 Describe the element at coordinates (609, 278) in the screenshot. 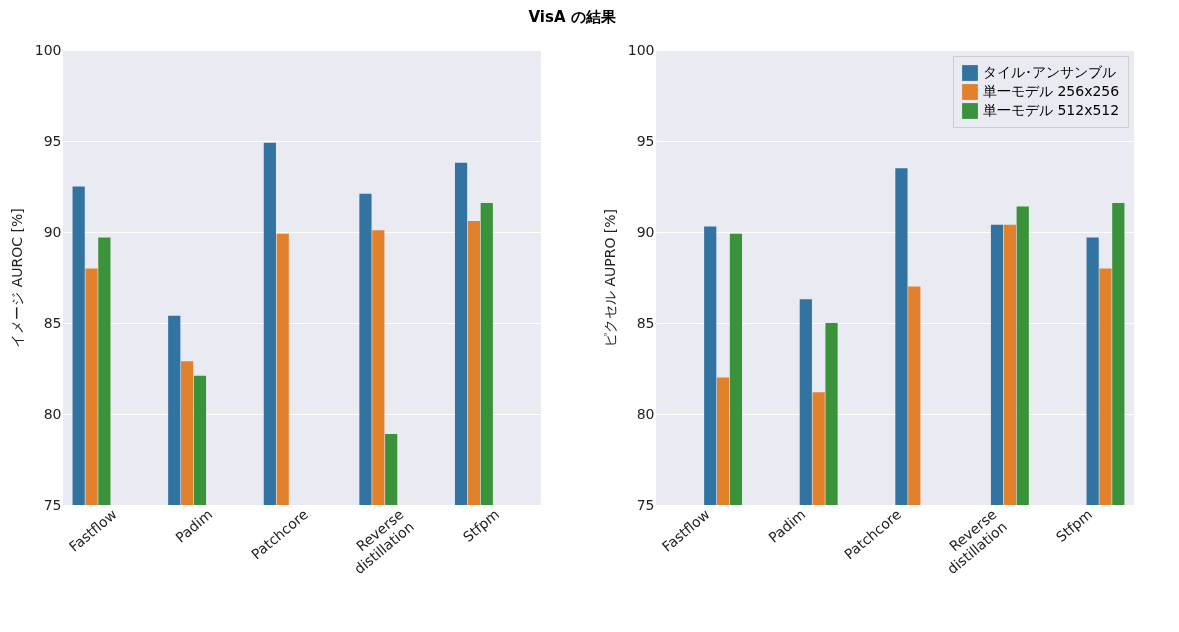

I see `y-axis-title: ピクセル AUPRO [%]` at that location.